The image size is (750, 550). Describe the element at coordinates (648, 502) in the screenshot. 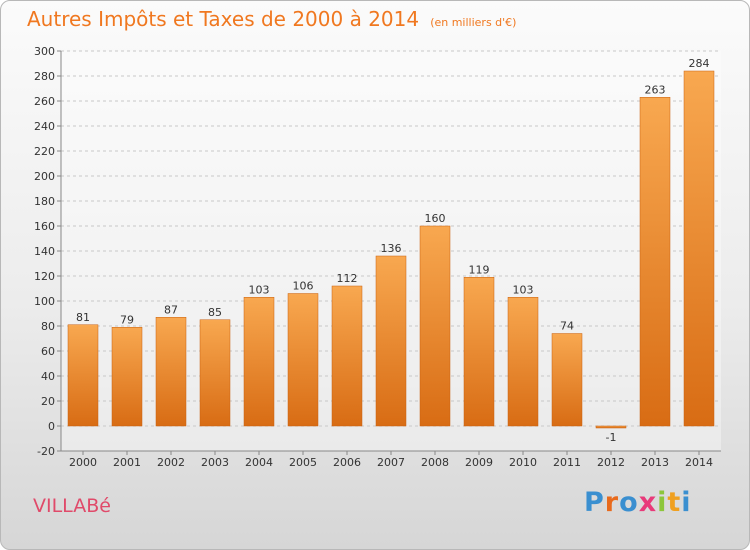

I see `logo-letter: x` at that location.